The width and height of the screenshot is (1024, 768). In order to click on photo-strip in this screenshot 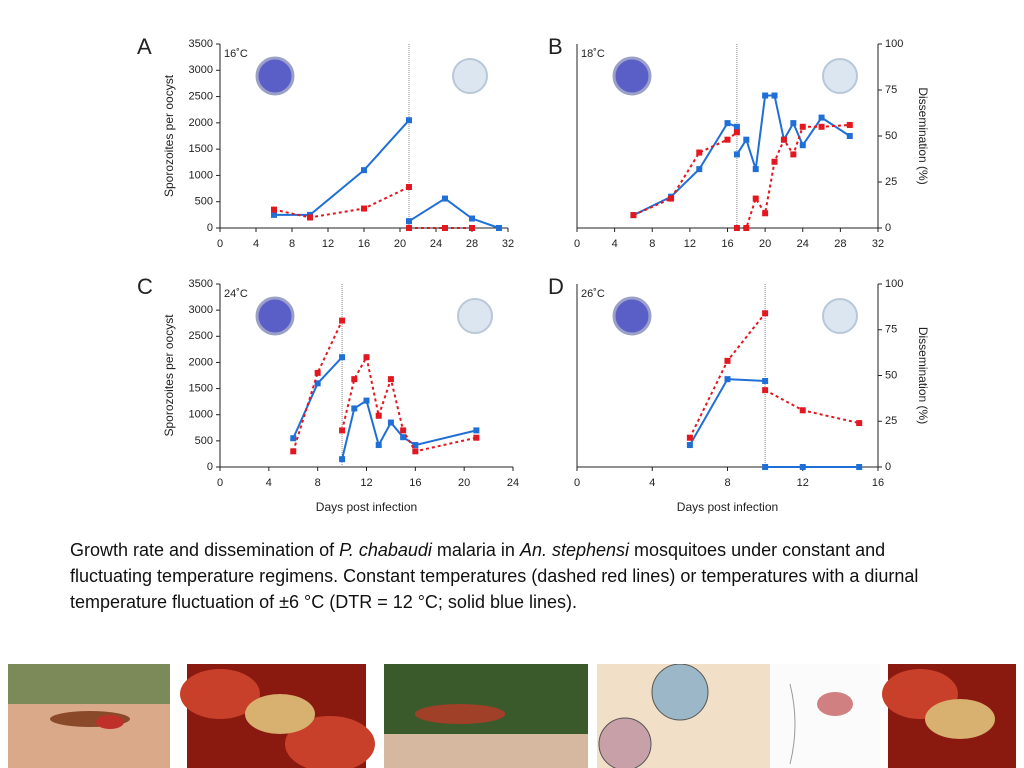, I will do `click(512, 716)`.